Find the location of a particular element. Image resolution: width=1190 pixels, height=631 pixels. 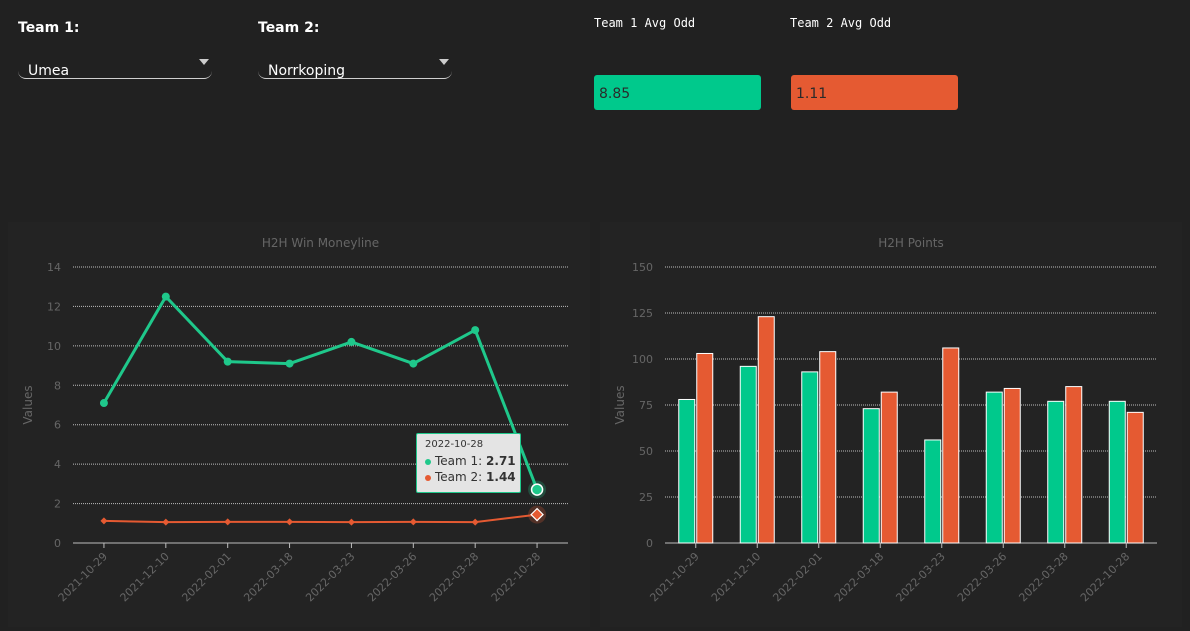

moneyline-x-tick-label: 2021-10-29 is located at coordinates (83, 577).